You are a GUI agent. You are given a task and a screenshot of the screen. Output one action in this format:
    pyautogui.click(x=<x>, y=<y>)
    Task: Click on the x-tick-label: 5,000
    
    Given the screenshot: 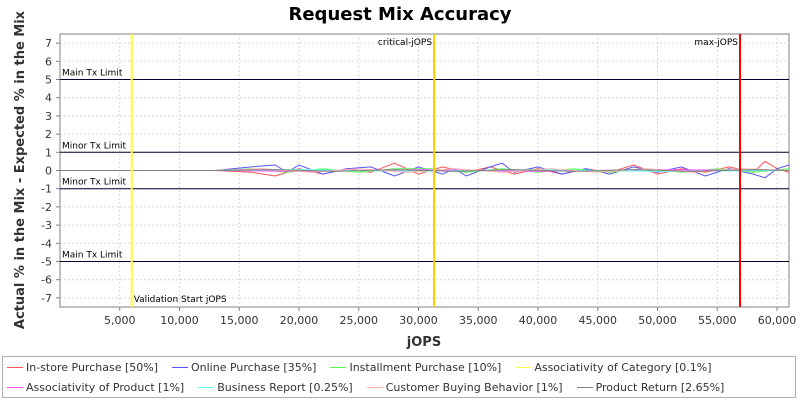 What is the action you would take?
    pyautogui.click(x=120, y=320)
    